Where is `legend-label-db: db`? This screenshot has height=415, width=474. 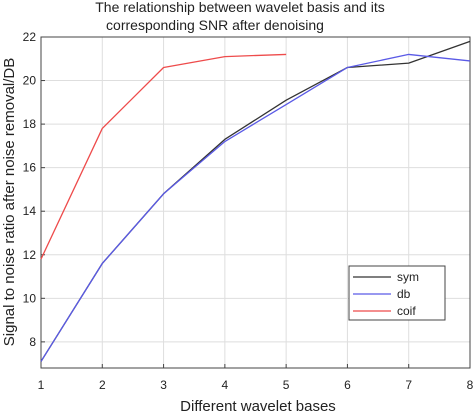
legend-label-db: db is located at coordinates (404, 294).